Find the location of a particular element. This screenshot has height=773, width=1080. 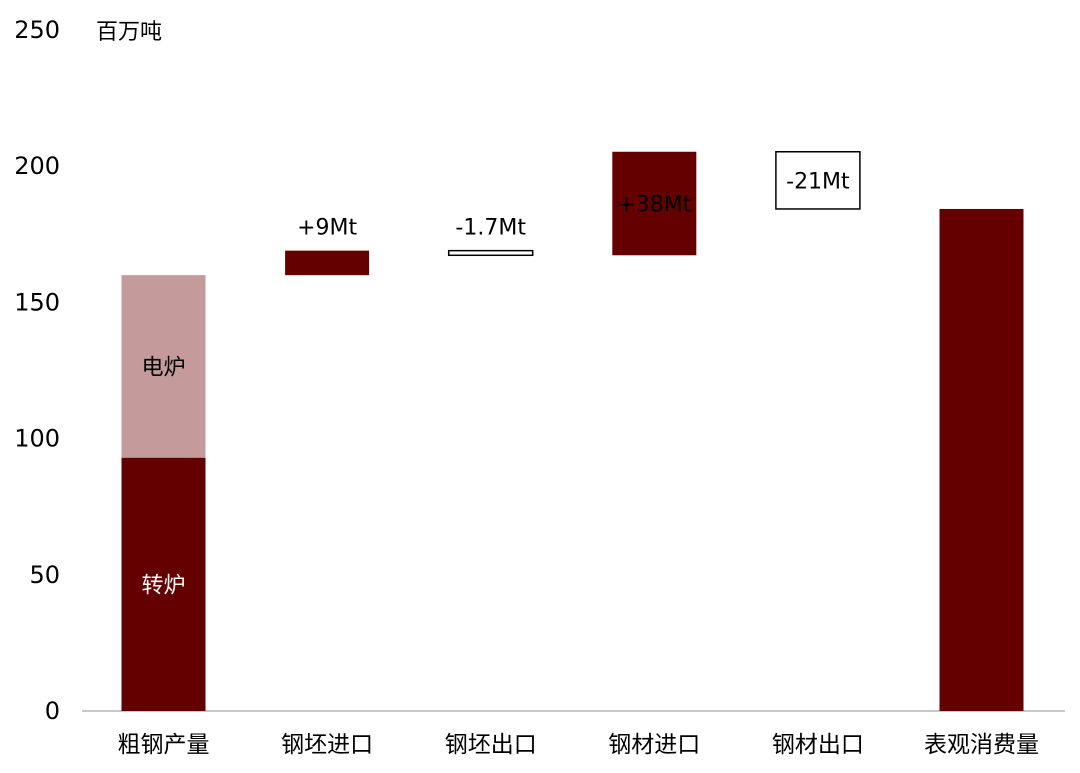

y-tick-label: 200 is located at coordinates (37, 166).